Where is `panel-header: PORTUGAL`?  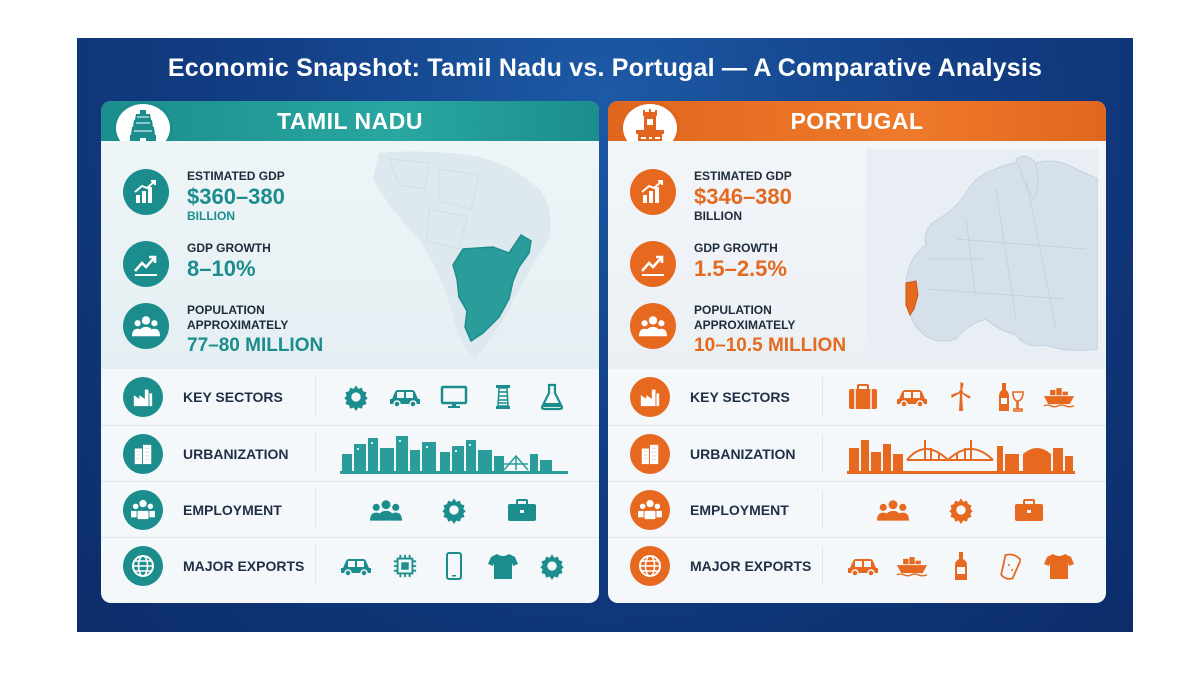 panel-header: PORTUGAL is located at coordinates (857, 121).